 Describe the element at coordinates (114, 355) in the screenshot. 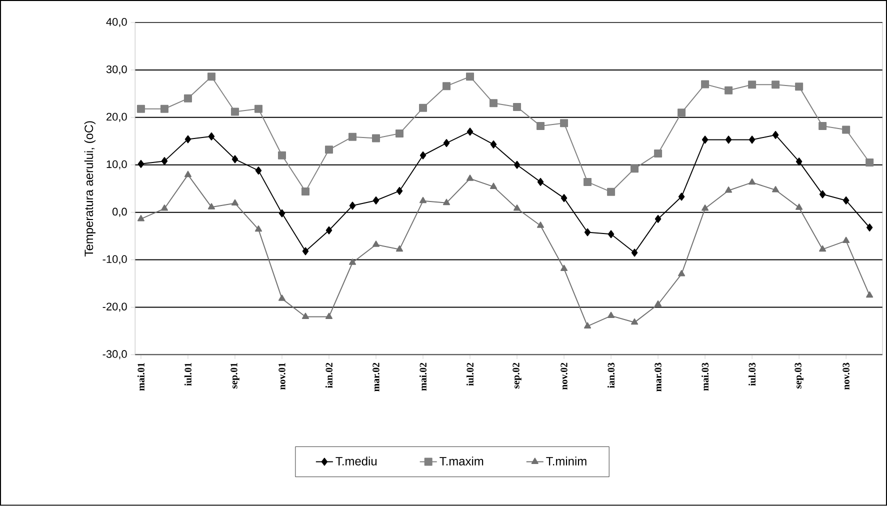

I see `y-tick-label: -30,0` at that location.